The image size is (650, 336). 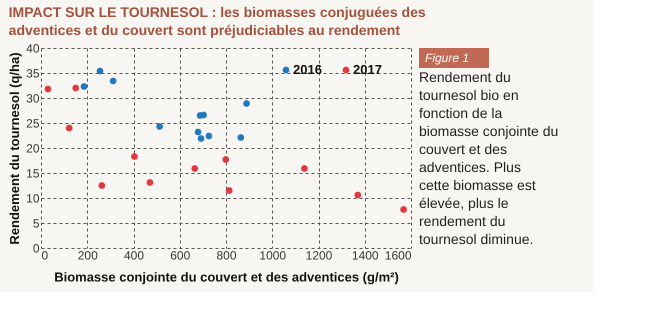 What do you see at coordinates (226, 277) in the screenshot?
I see `x-axis-title: Biomasse conjointe du couvert et des adventices (g/m²)` at bounding box center [226, 277].